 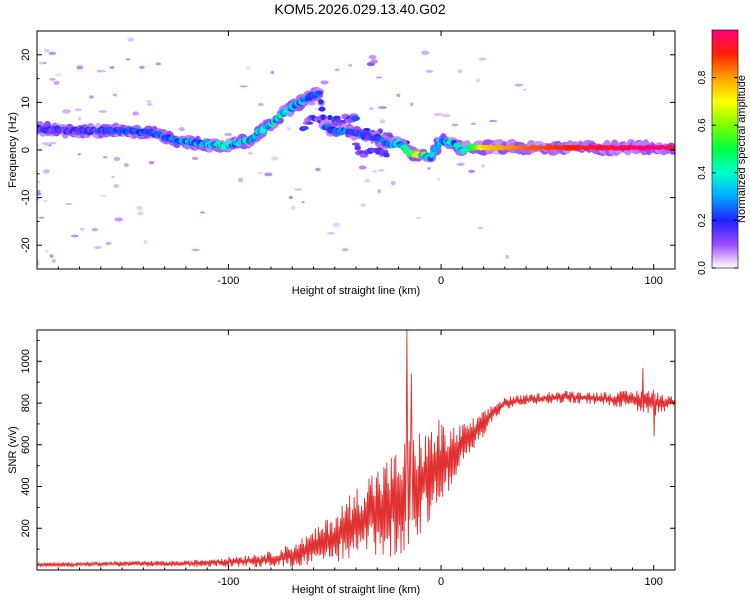 I want to click on snr-xtick-label: 0, so click(x=441, y=582).